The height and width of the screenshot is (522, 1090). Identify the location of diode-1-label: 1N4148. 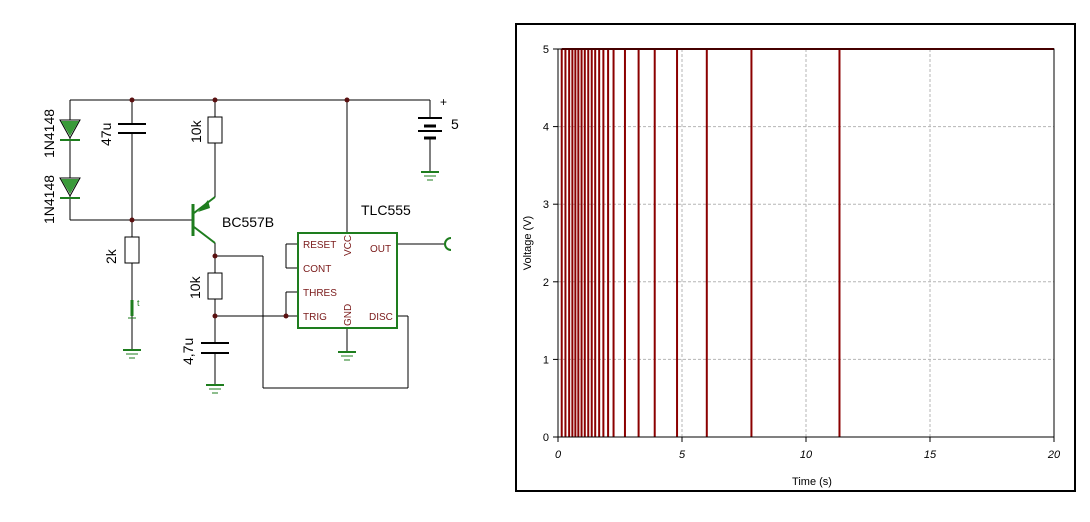
(49, 133).